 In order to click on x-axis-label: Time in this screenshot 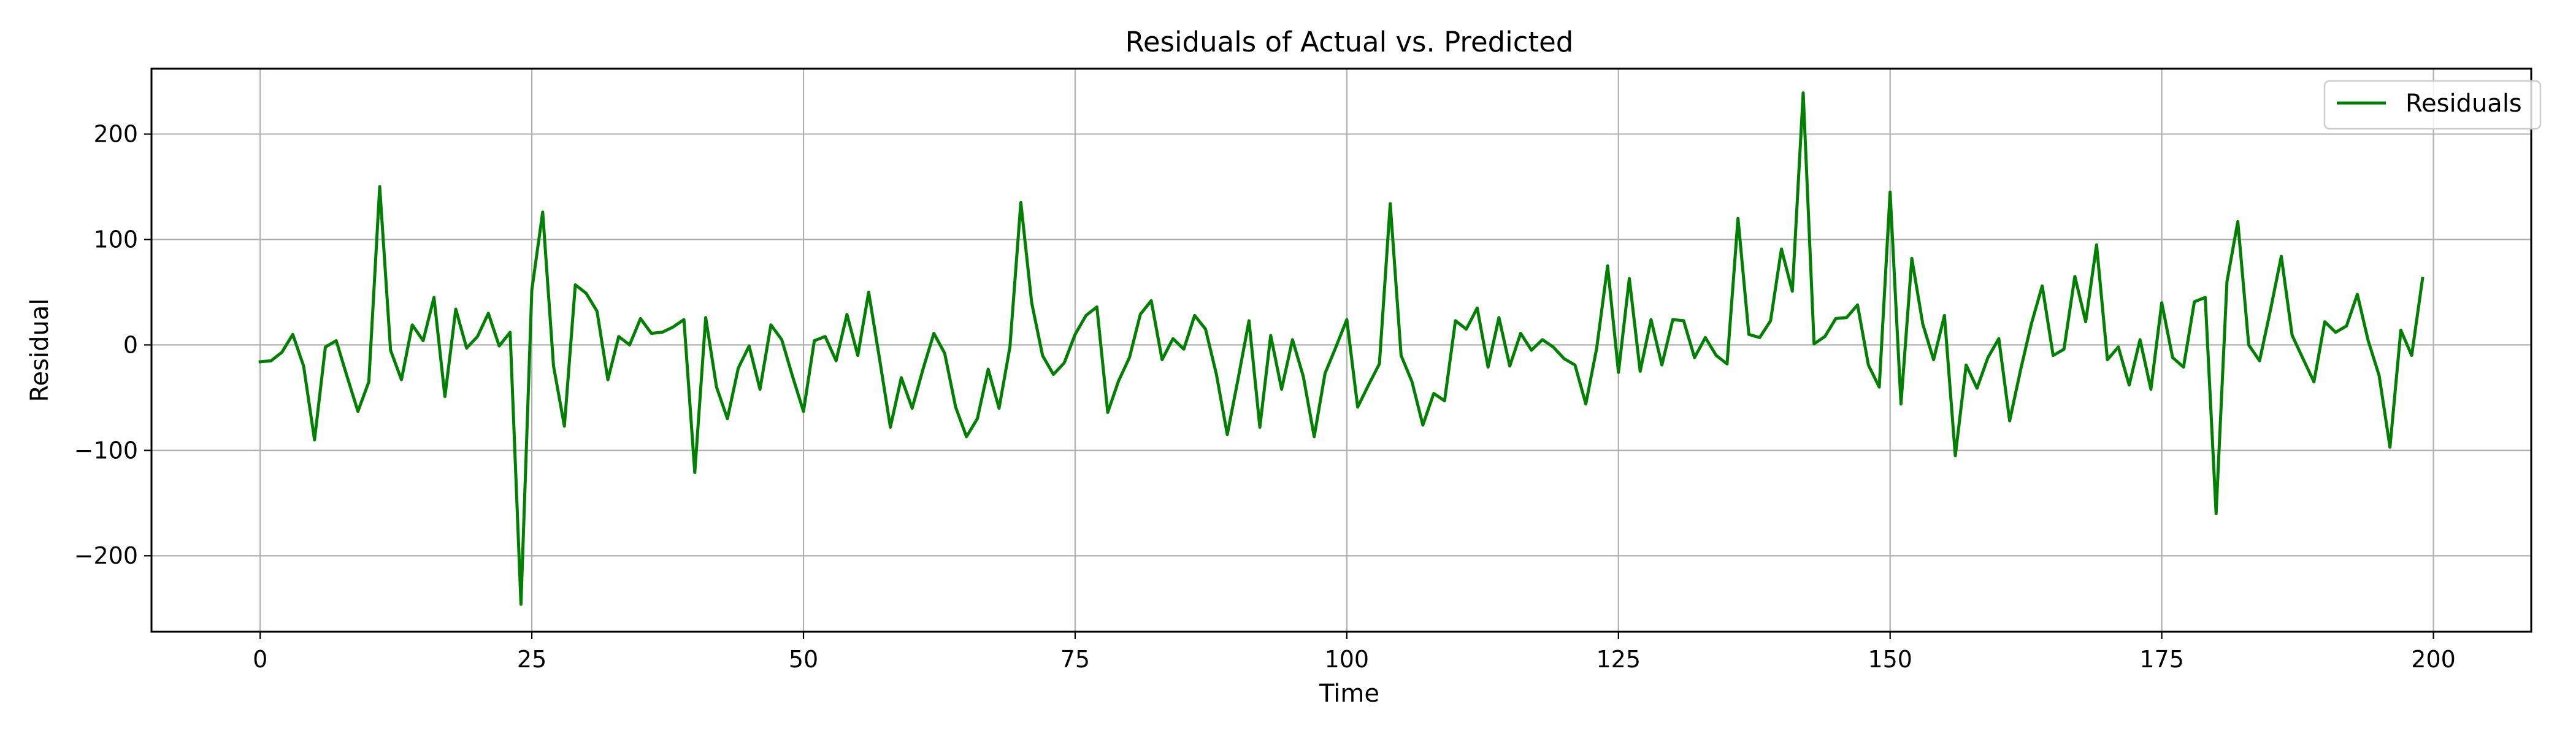, I will do `click(1349, 694)`.